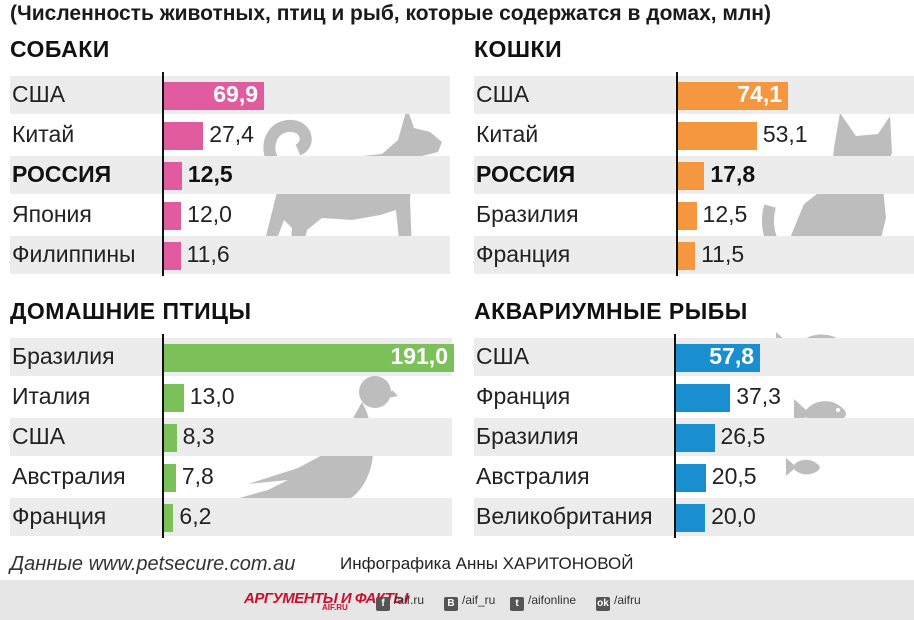  What do you see at coordinates (197, 476) in the screenshot?
I see `value-label: 7,8` at bounding box center [197, 476].